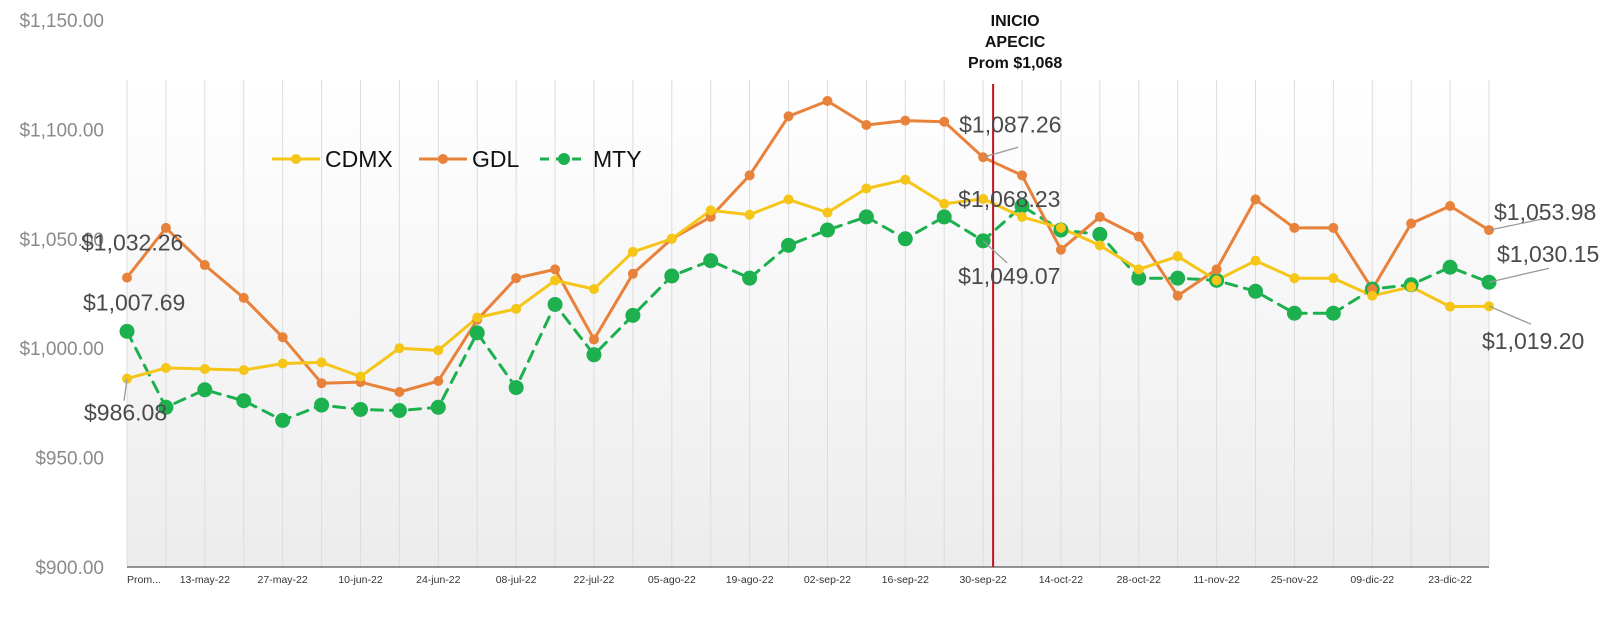 This screenshot has width=1600, height=625. I want to click on y-tick-label: $1,100.00, so click(61, 130).